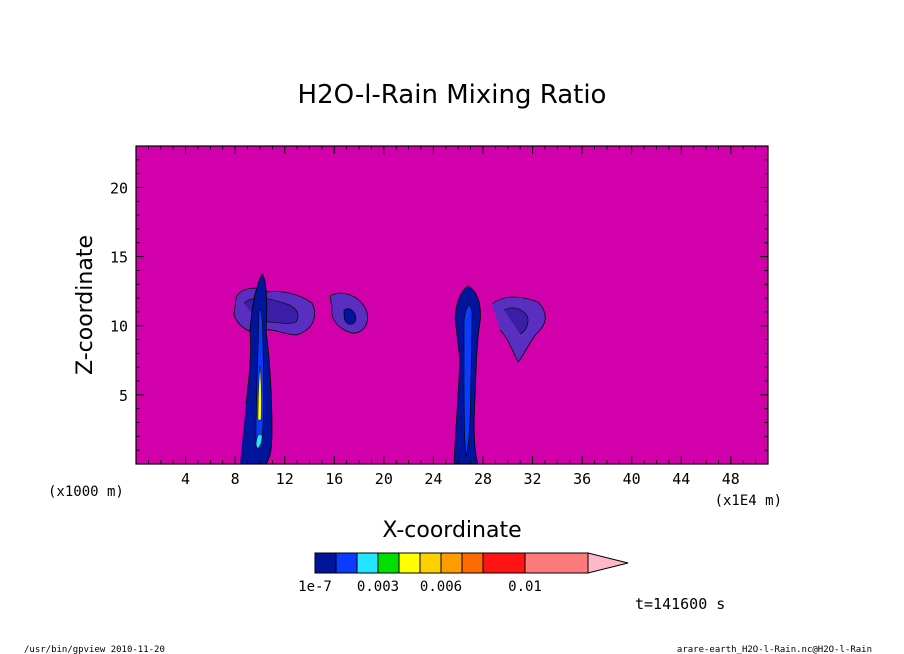 Image resolution: width=904 pixels, height=654 pixels. What do you see at coordinates (774, 649) in the screenshot?
I see `footer-right: arare-earth_H2O-l-Rain.nc@H2O-l-Rain` at bounding box center [774, 649].